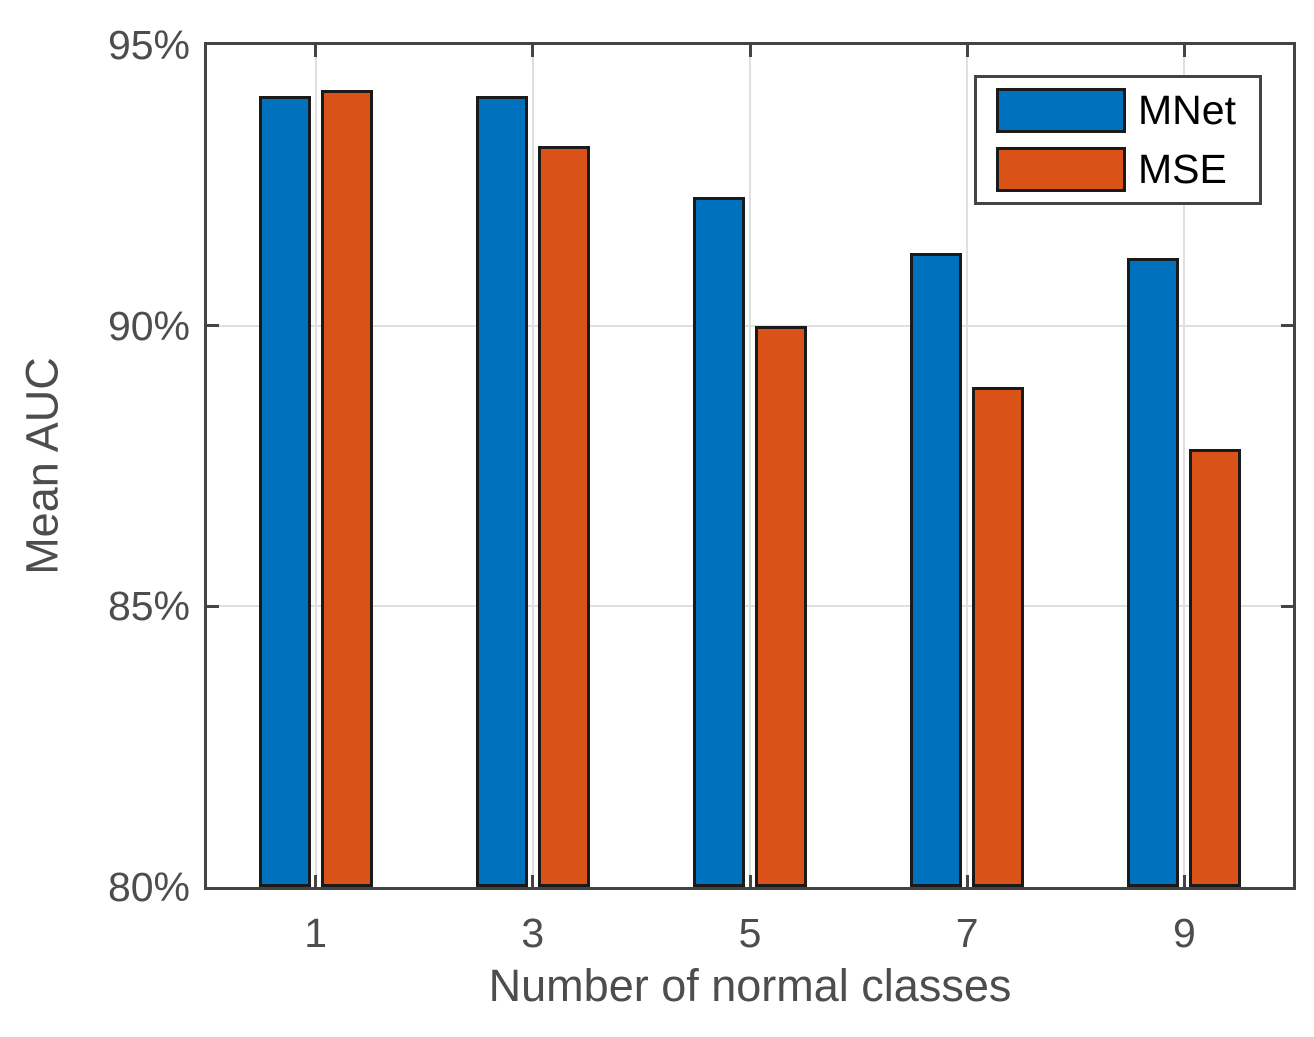 Image resolution: width=1314 pixels, height=1037 pixels. Describe the element at coordinates (1118, 140) in the screenshot. I see `legend: MNet MSE` at that location.